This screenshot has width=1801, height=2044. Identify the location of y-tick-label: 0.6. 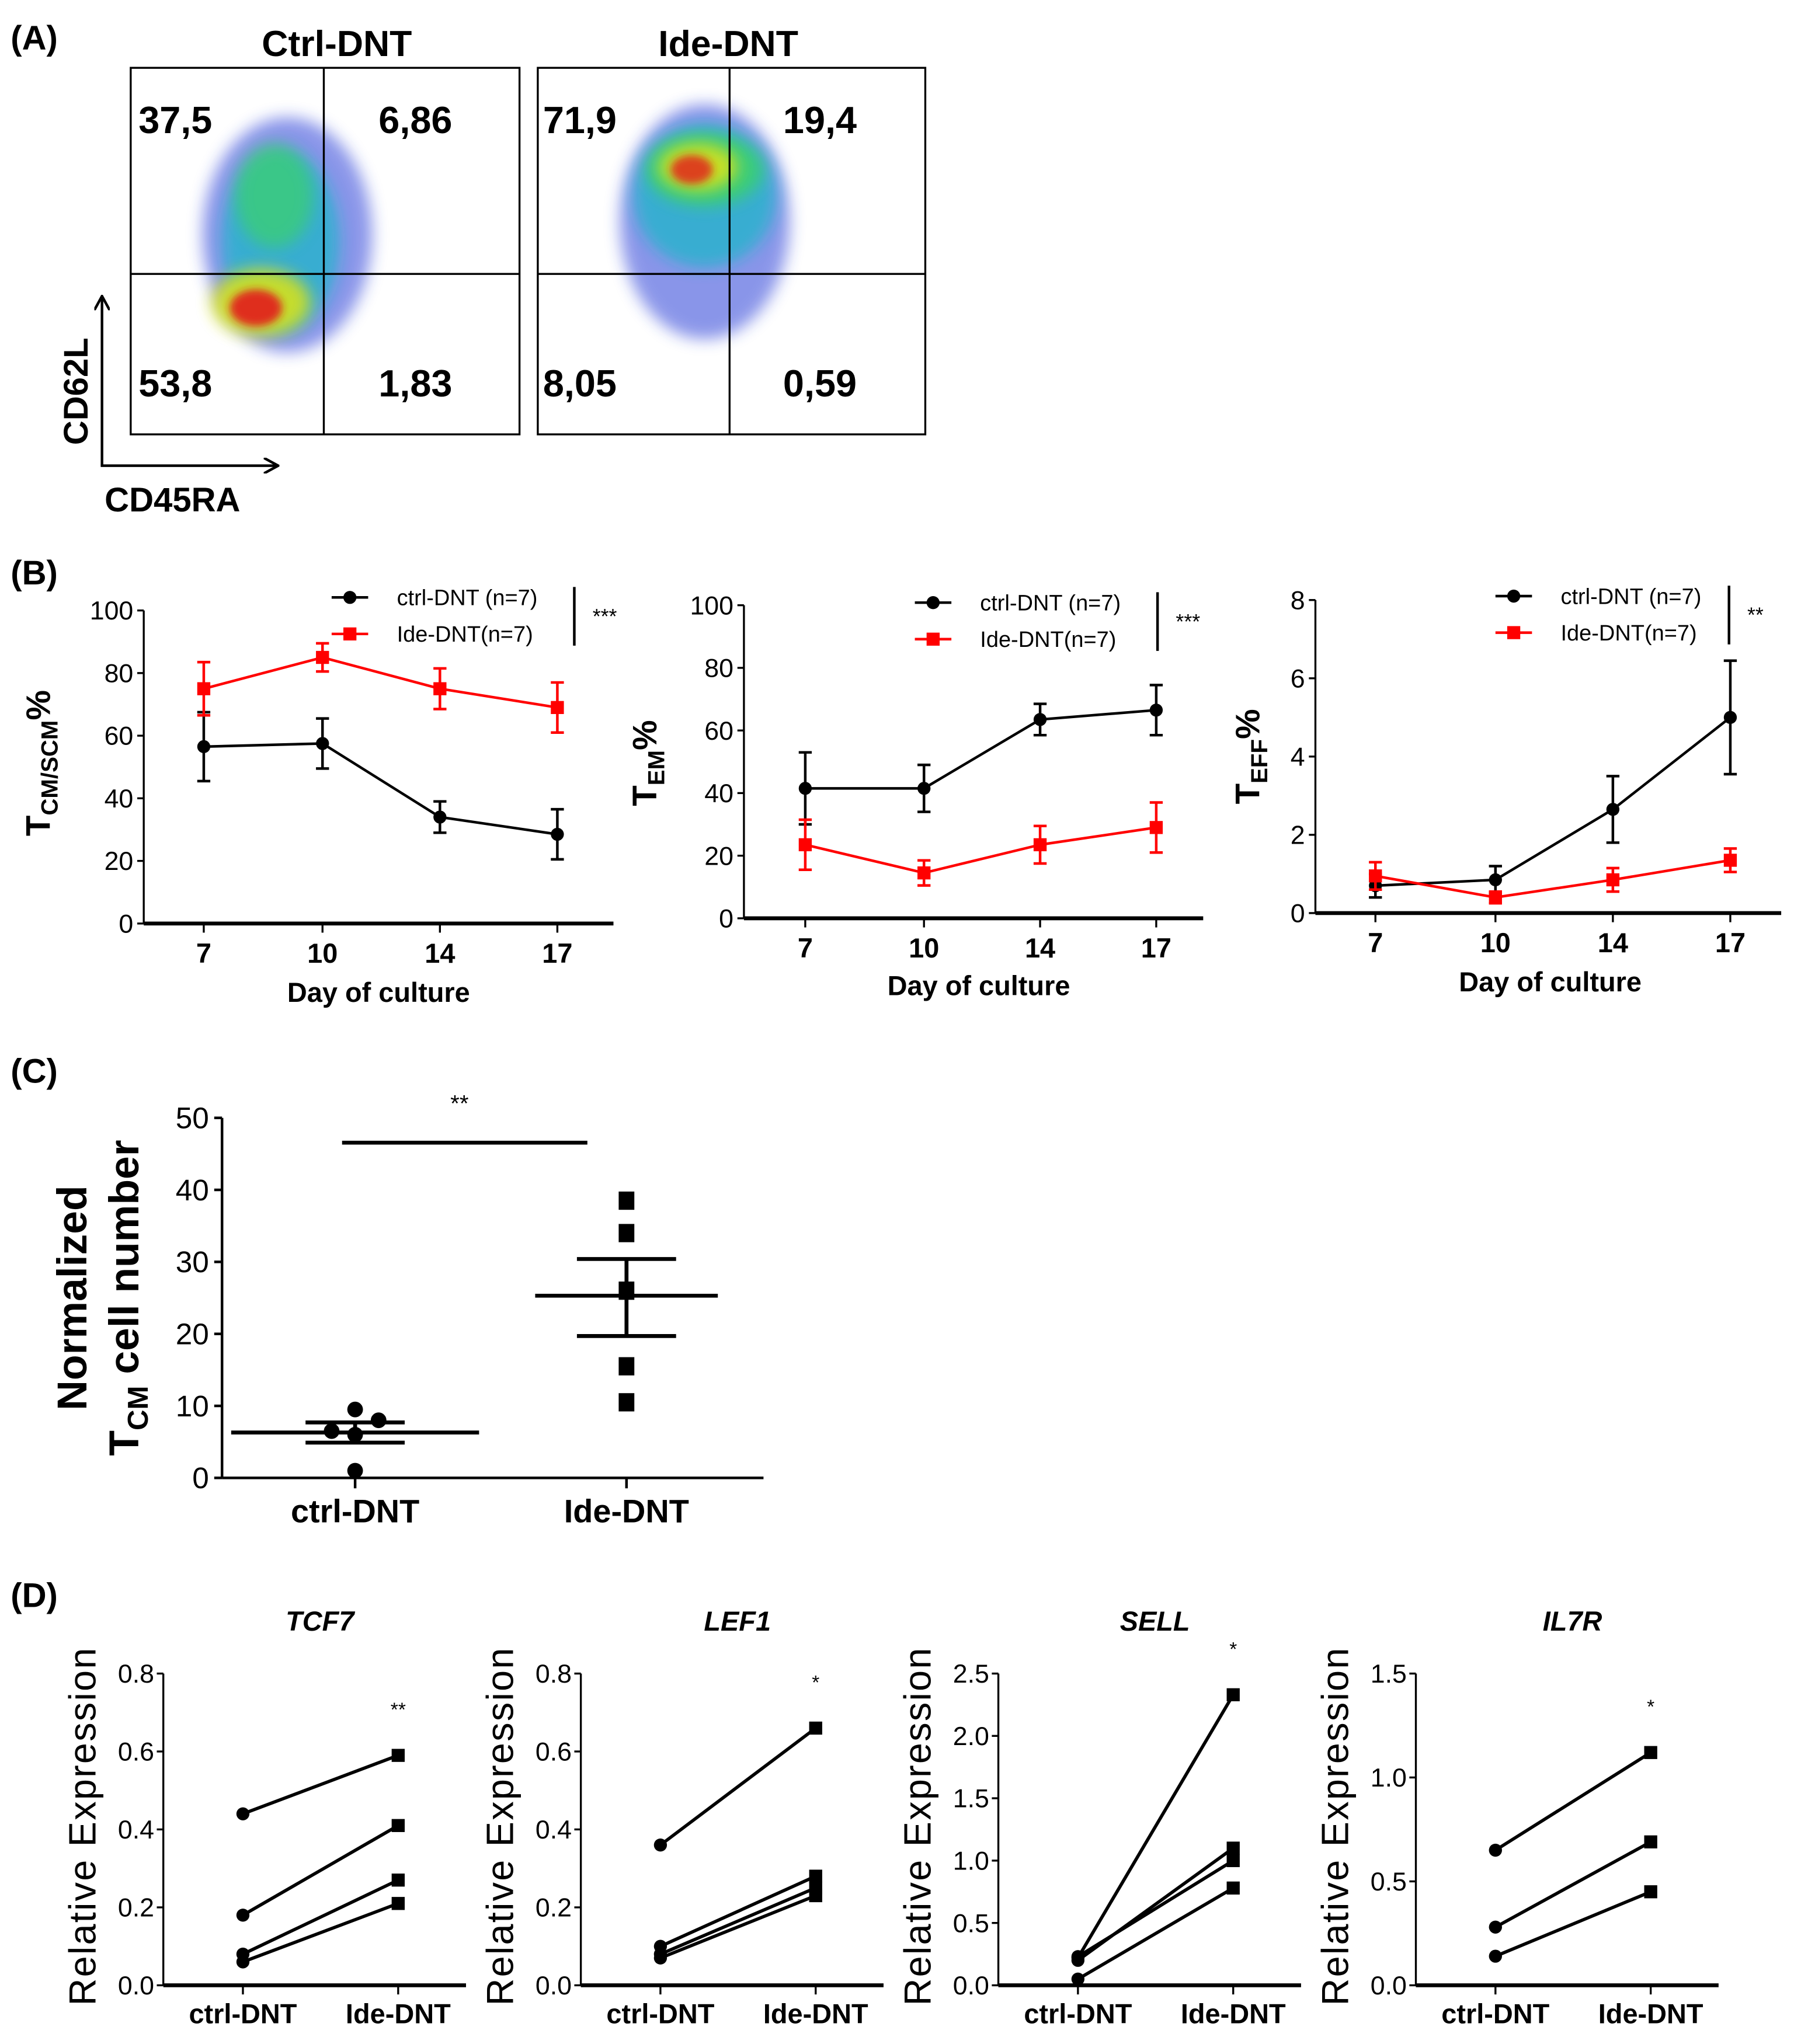
(136, 1752).